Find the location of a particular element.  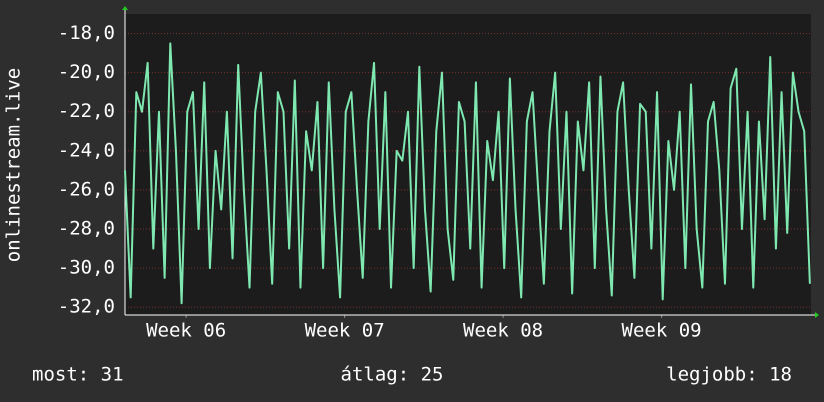

y-tick-label: -20,0 is located at coordinates (86, 72).